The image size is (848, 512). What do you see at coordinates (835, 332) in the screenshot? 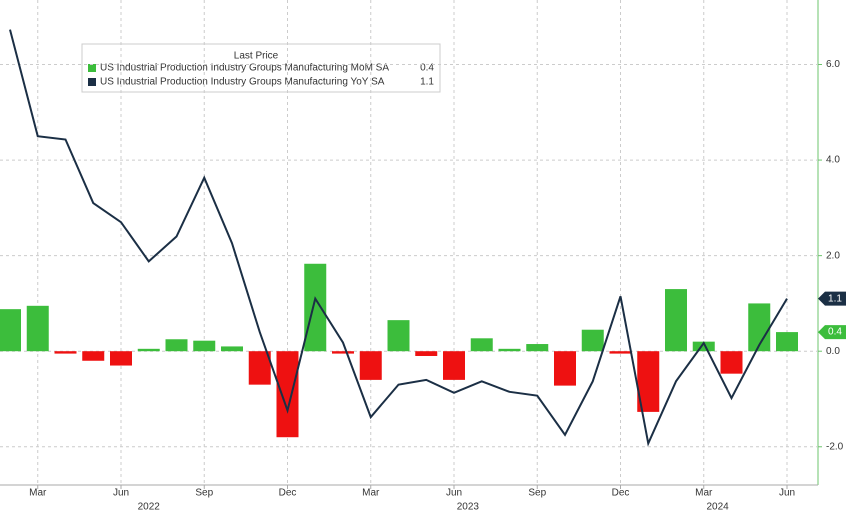
I see `last-value-label: 0.4` at bounding box center [835, 332].